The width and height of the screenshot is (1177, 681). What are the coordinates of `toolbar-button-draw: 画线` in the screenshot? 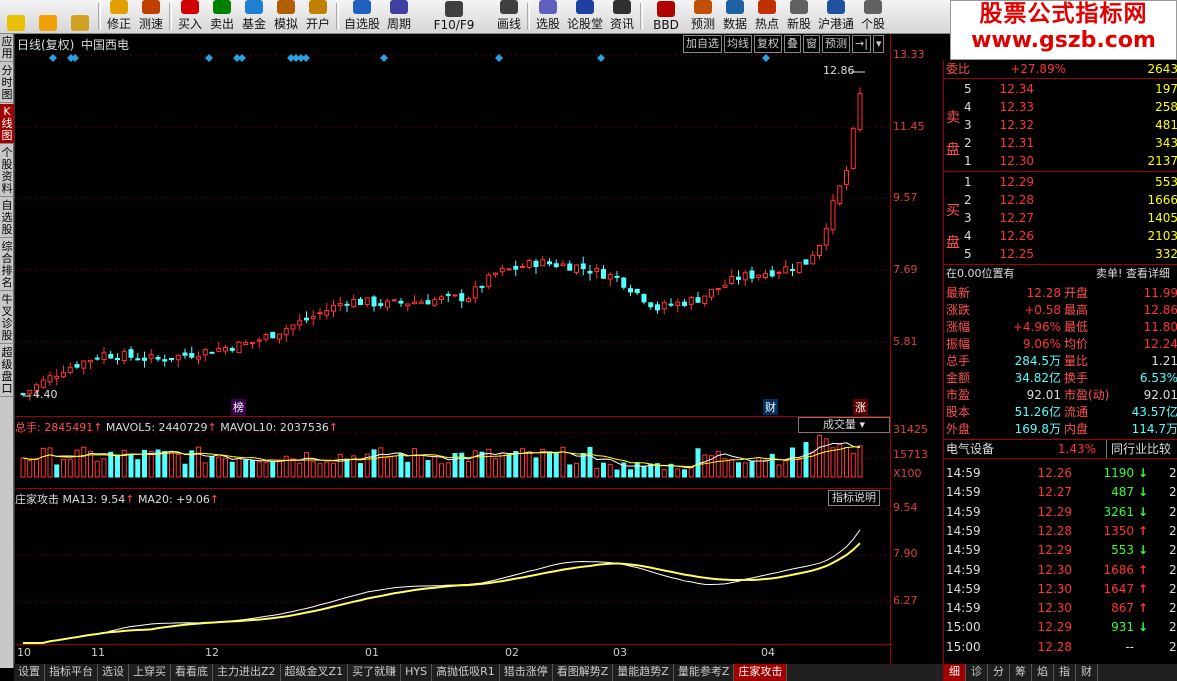 It's located at (509, 16).